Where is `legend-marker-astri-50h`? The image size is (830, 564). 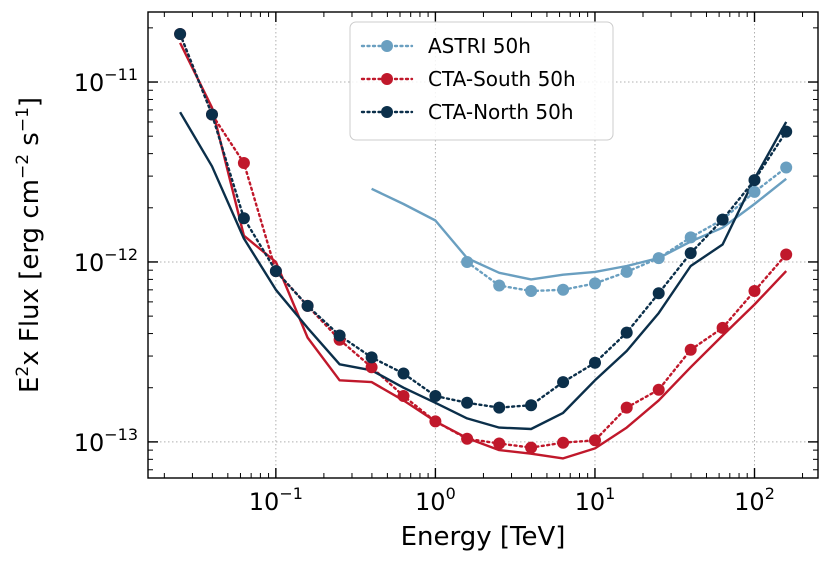
legend-marker-astri-50h is located at coordinates (387, 46).